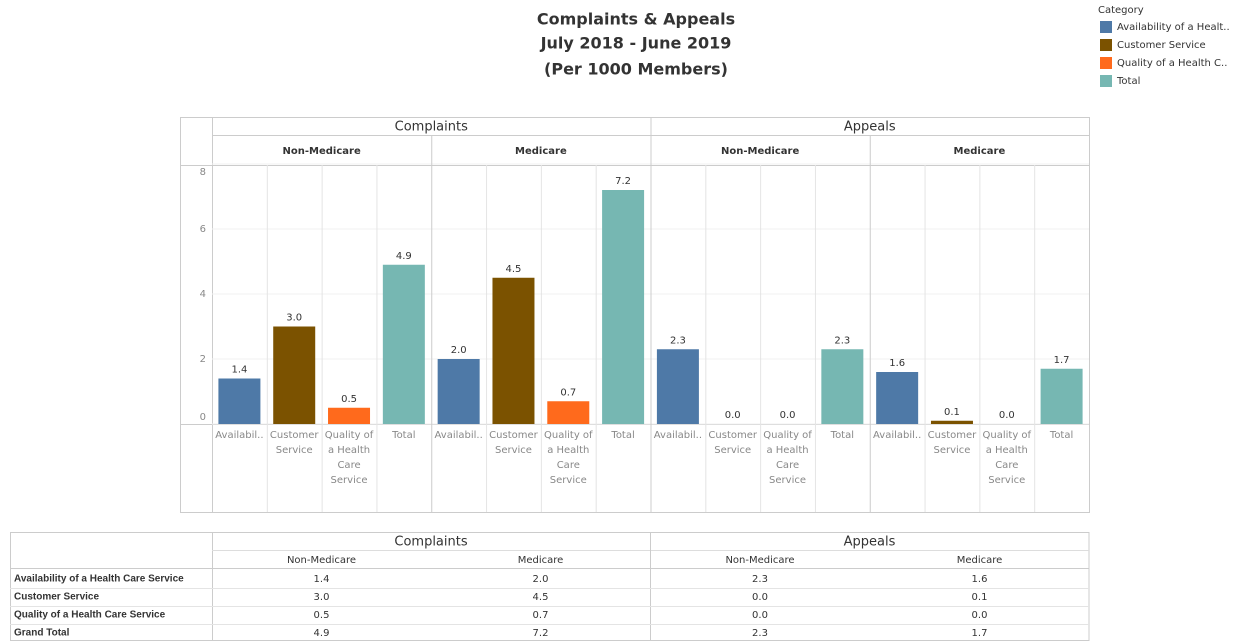 The width and height of the screenshot is (1242, 641). I want to click on table-cell: 4.5, so click(541, 597).